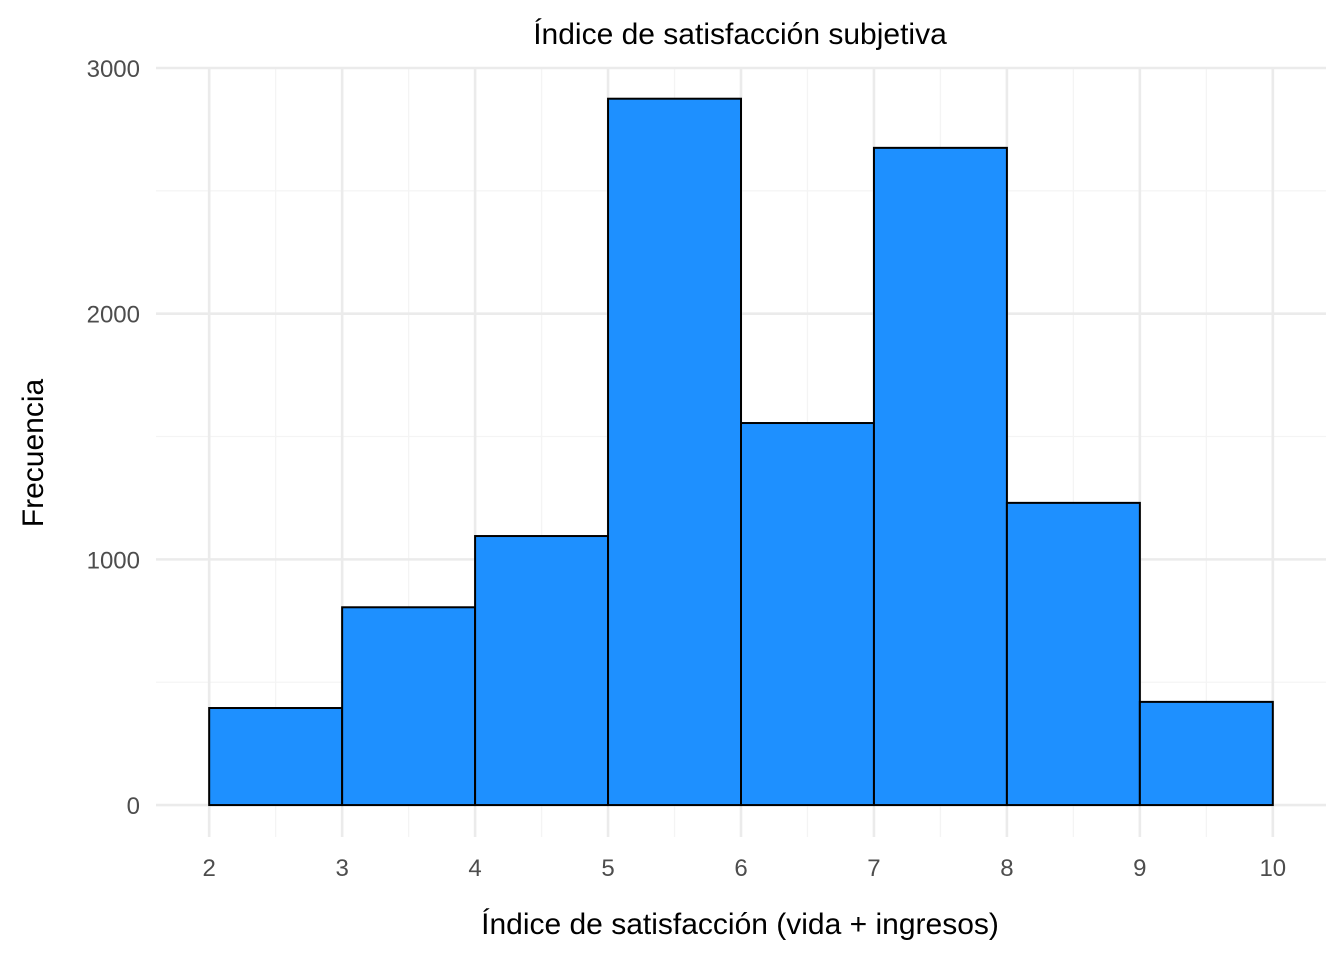  What do you see at coordinates (113, 438) in the screenshot?
I see `y-axis-ticks: 0 1000 2000 3000` at bounding box center [113, 438].